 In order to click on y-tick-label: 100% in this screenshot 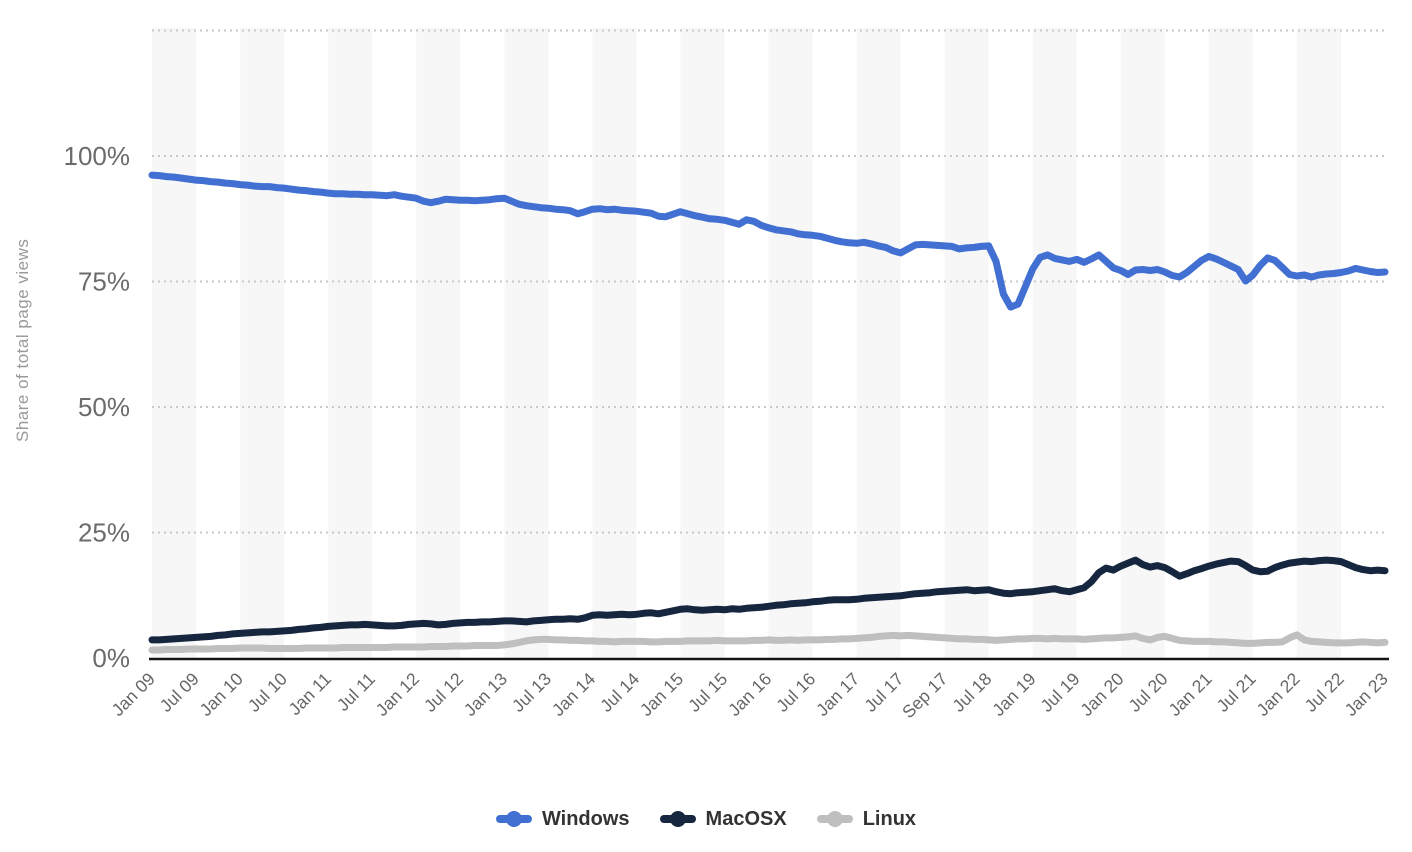, I will do `click(97, 156)`.